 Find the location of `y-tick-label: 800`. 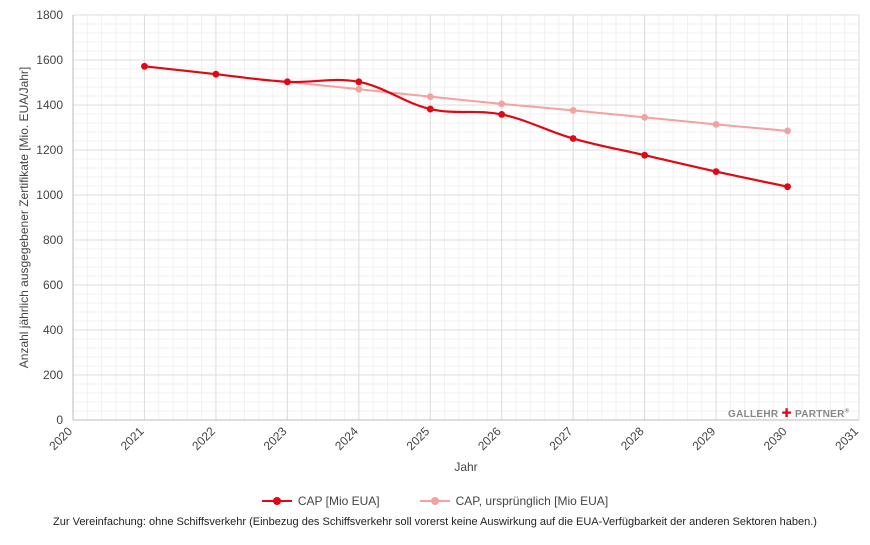

y-tick-label: 800 is located at coordinates (53, 240).